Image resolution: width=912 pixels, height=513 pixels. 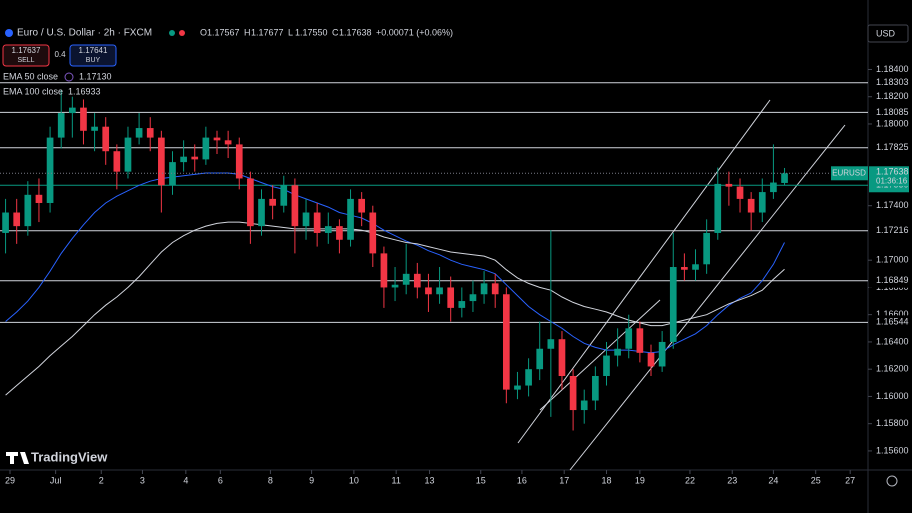 What do you see at coordinates (892, 230) in the screenshot?
I see `level-label: 1.17216` at bounding box center [892, 230].